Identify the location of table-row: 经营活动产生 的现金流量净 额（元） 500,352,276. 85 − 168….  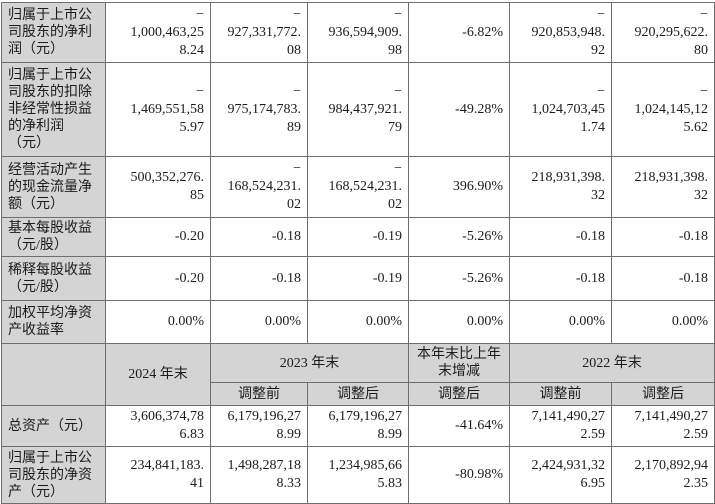
(358, 187).